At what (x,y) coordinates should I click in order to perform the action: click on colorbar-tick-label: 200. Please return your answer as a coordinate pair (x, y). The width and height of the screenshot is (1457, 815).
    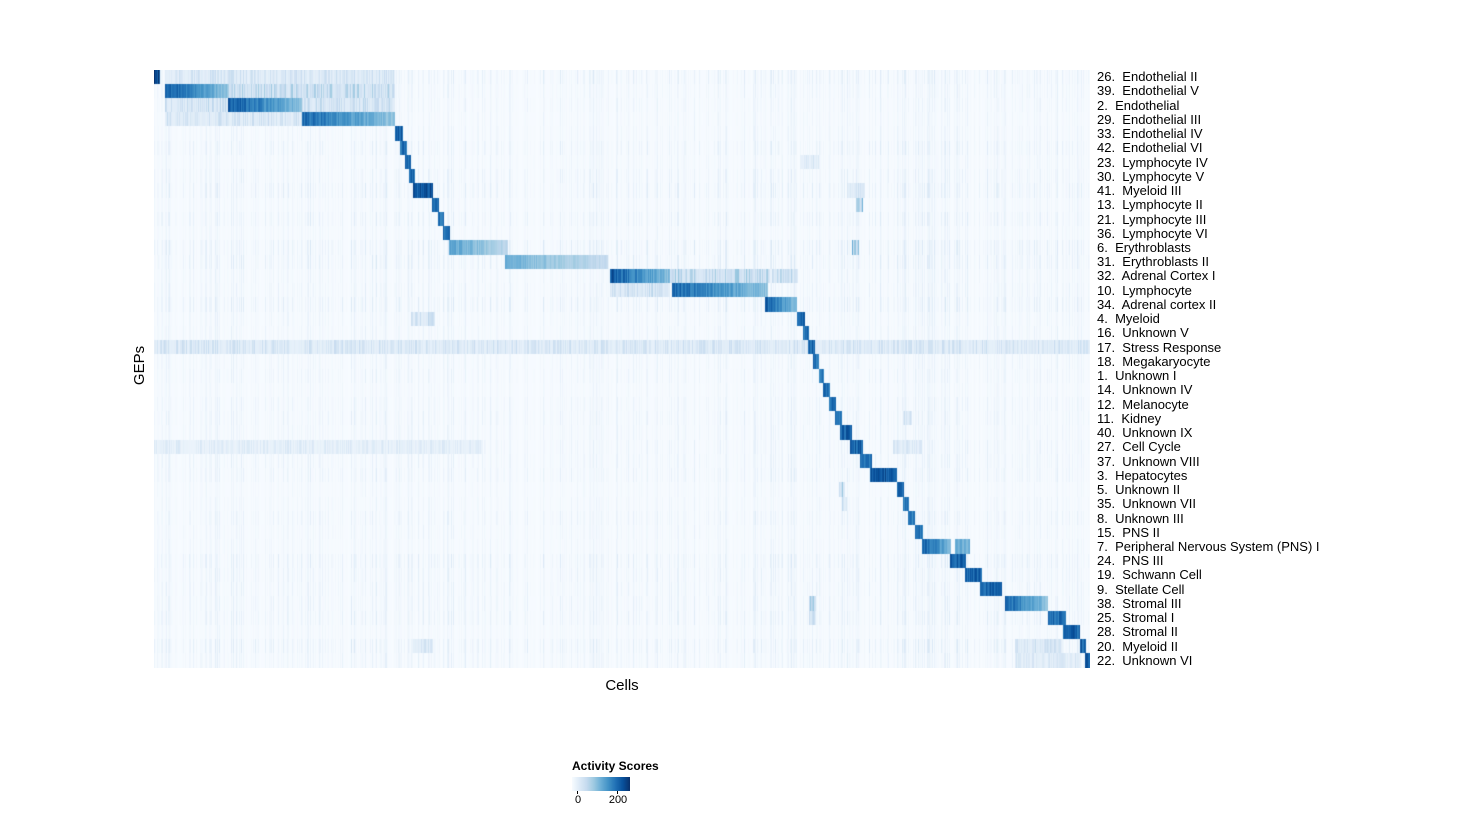
    Looking at the image, I should click on (618, 800).